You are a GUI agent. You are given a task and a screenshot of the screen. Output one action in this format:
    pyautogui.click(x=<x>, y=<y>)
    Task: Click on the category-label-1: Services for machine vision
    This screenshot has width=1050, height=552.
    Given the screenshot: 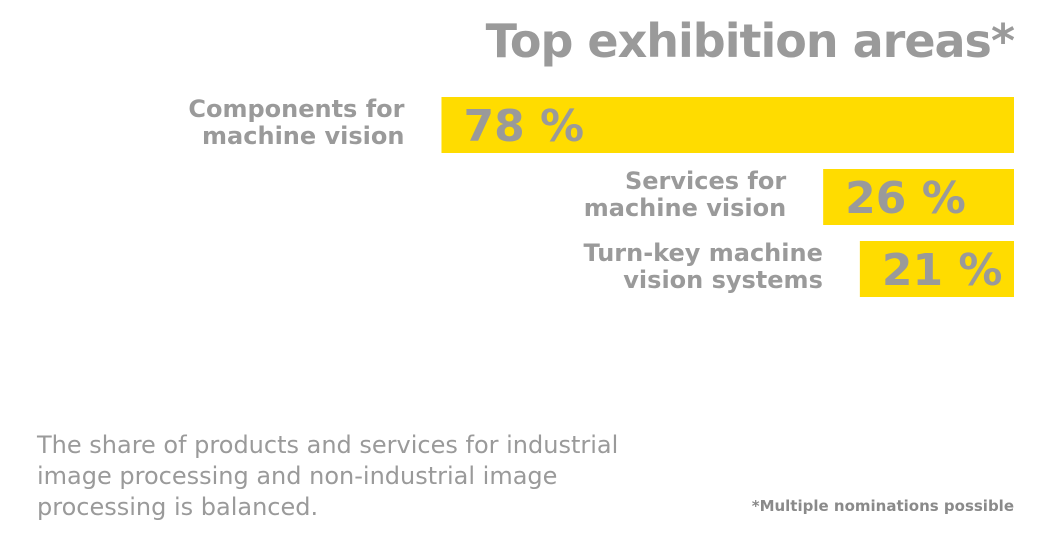 What is the action you would take?
    pyautogui.click(x=685, y=194)
    